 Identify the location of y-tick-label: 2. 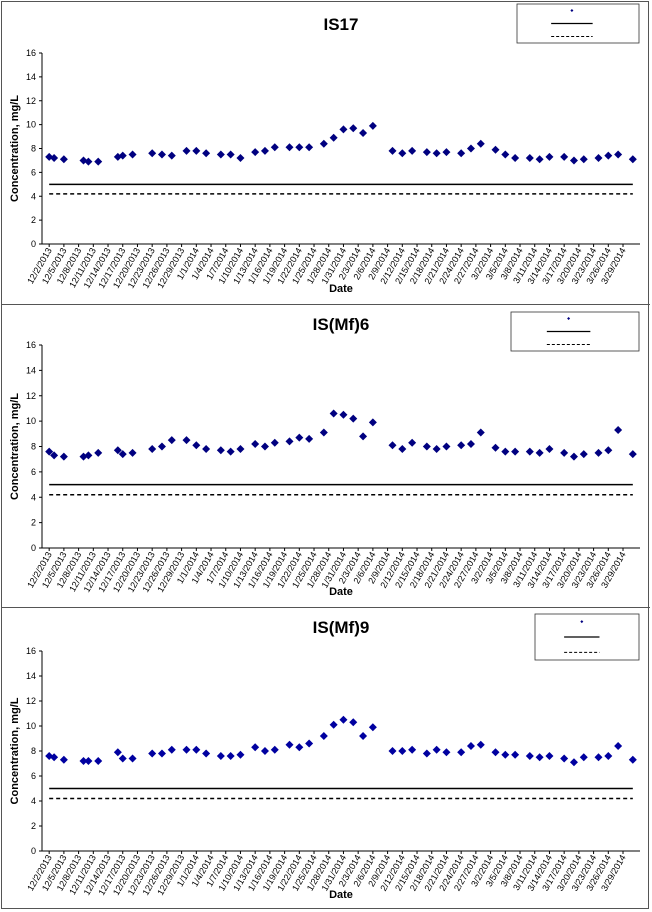
(33, 826).